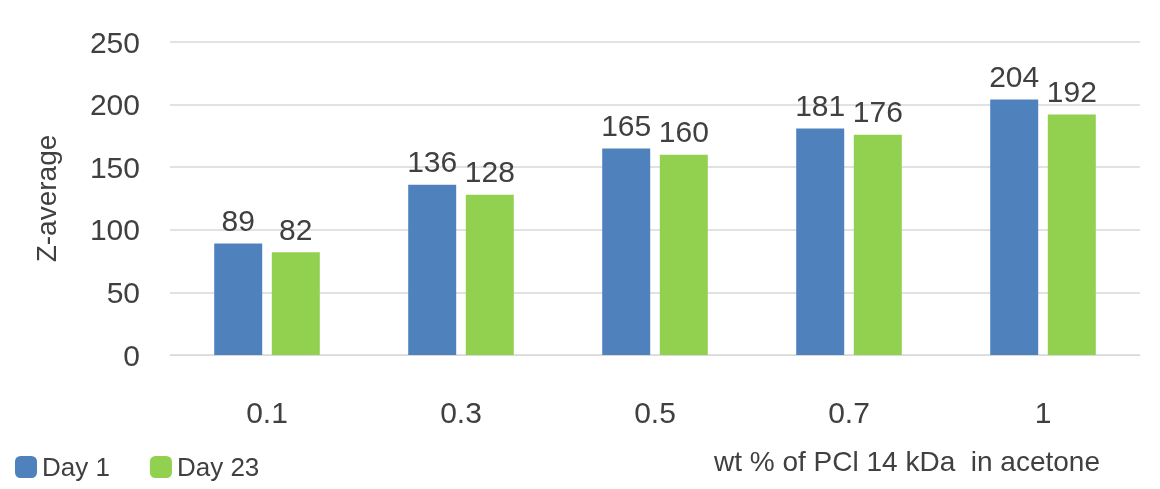 This screenshot has width=1160, height=489. Describe the element at coordinates (218, 467) in the screenshot. I see `legend-label: Day 23` at that location.